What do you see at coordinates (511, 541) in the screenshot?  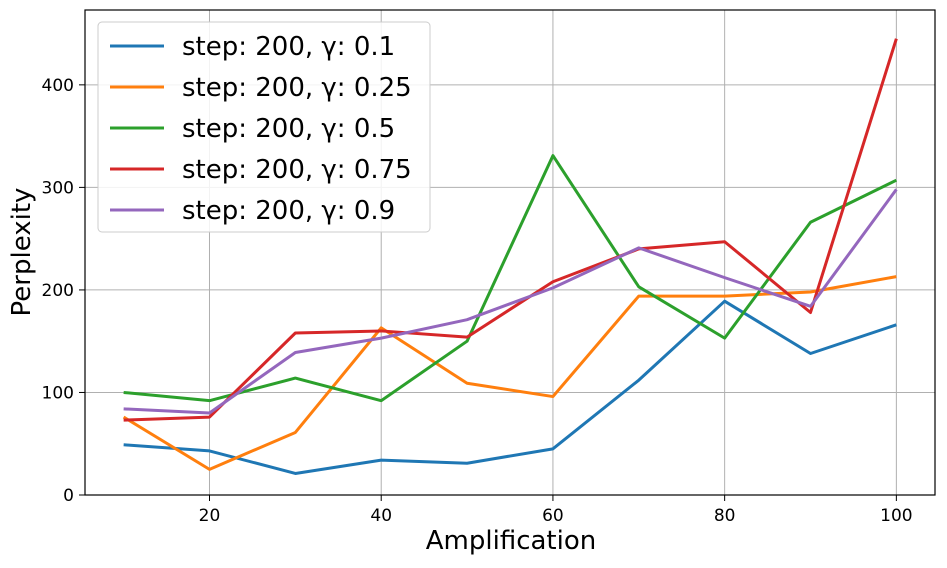 I see `x-axis-label: Amplification` at bounding box center [511, 541].